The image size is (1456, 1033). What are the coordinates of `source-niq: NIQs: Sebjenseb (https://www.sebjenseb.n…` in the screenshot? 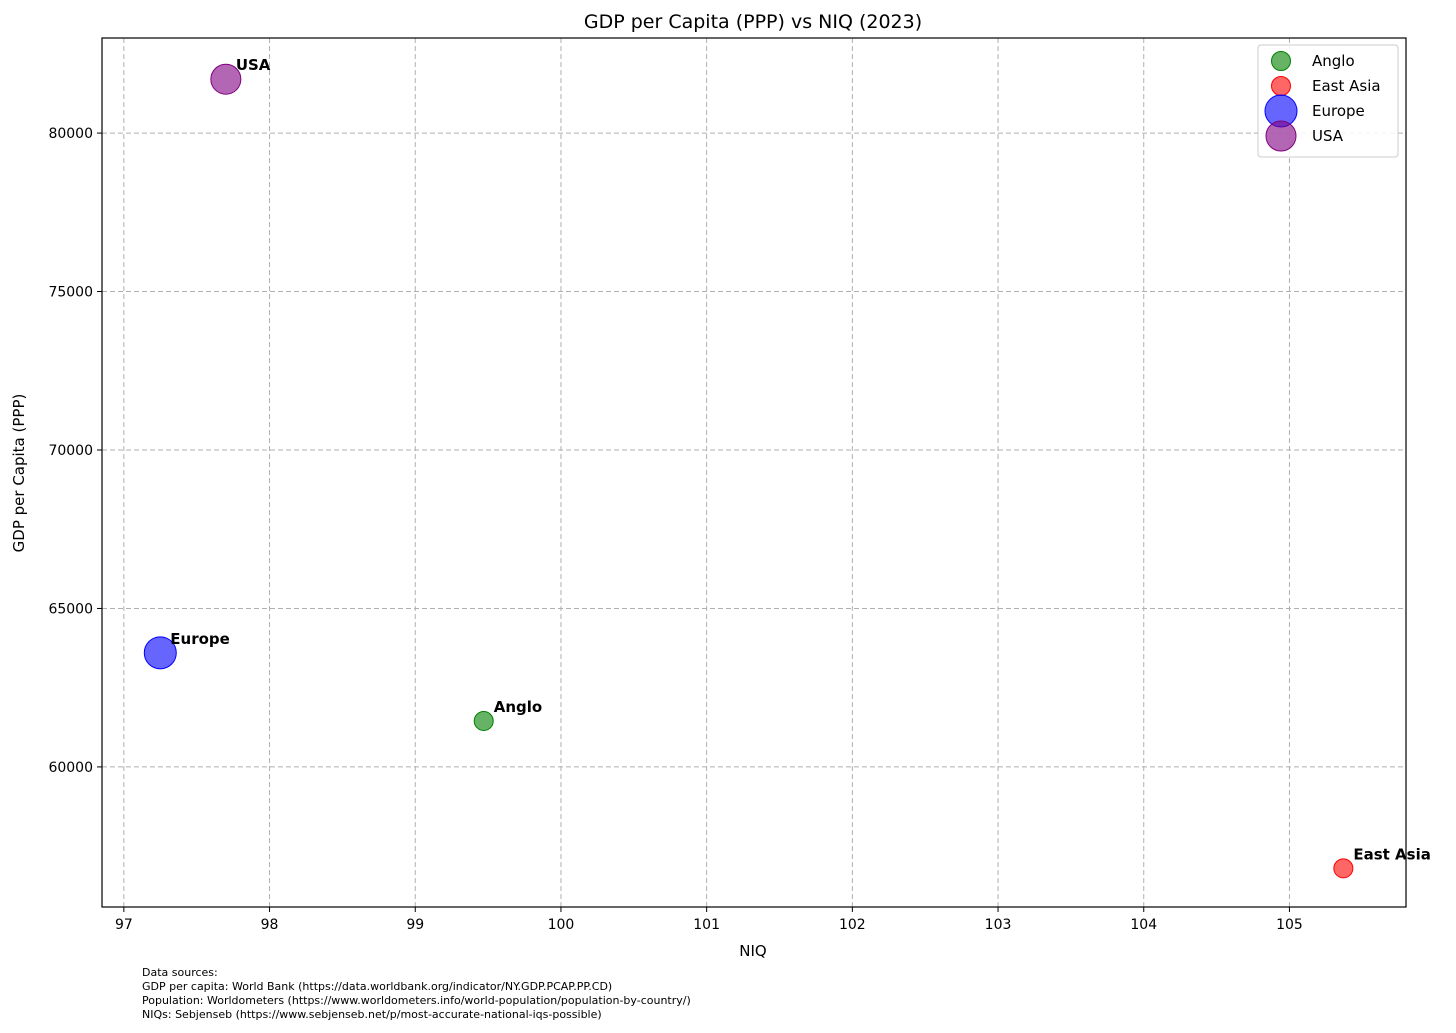 It's located at (372, 1014).